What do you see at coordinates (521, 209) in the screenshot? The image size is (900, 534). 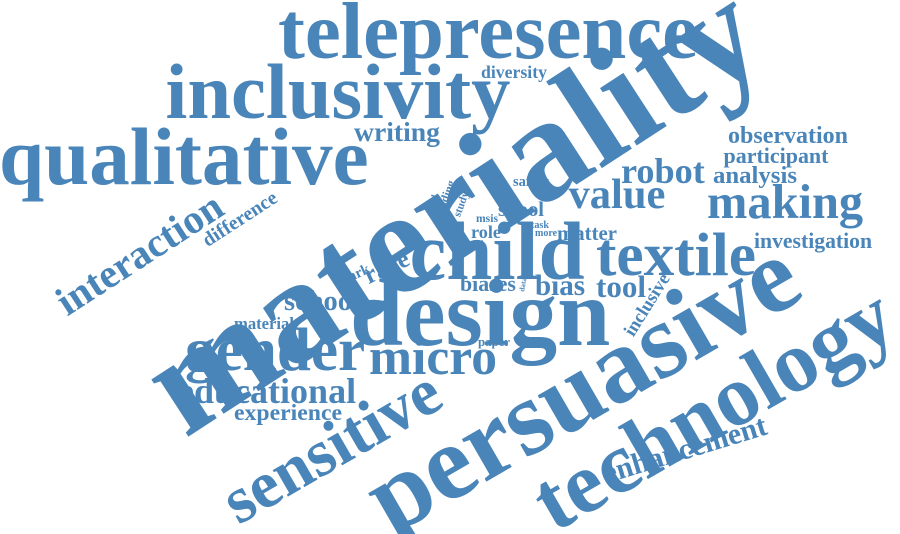 I see `word-spool: spool` at bounding box center [521, 209].